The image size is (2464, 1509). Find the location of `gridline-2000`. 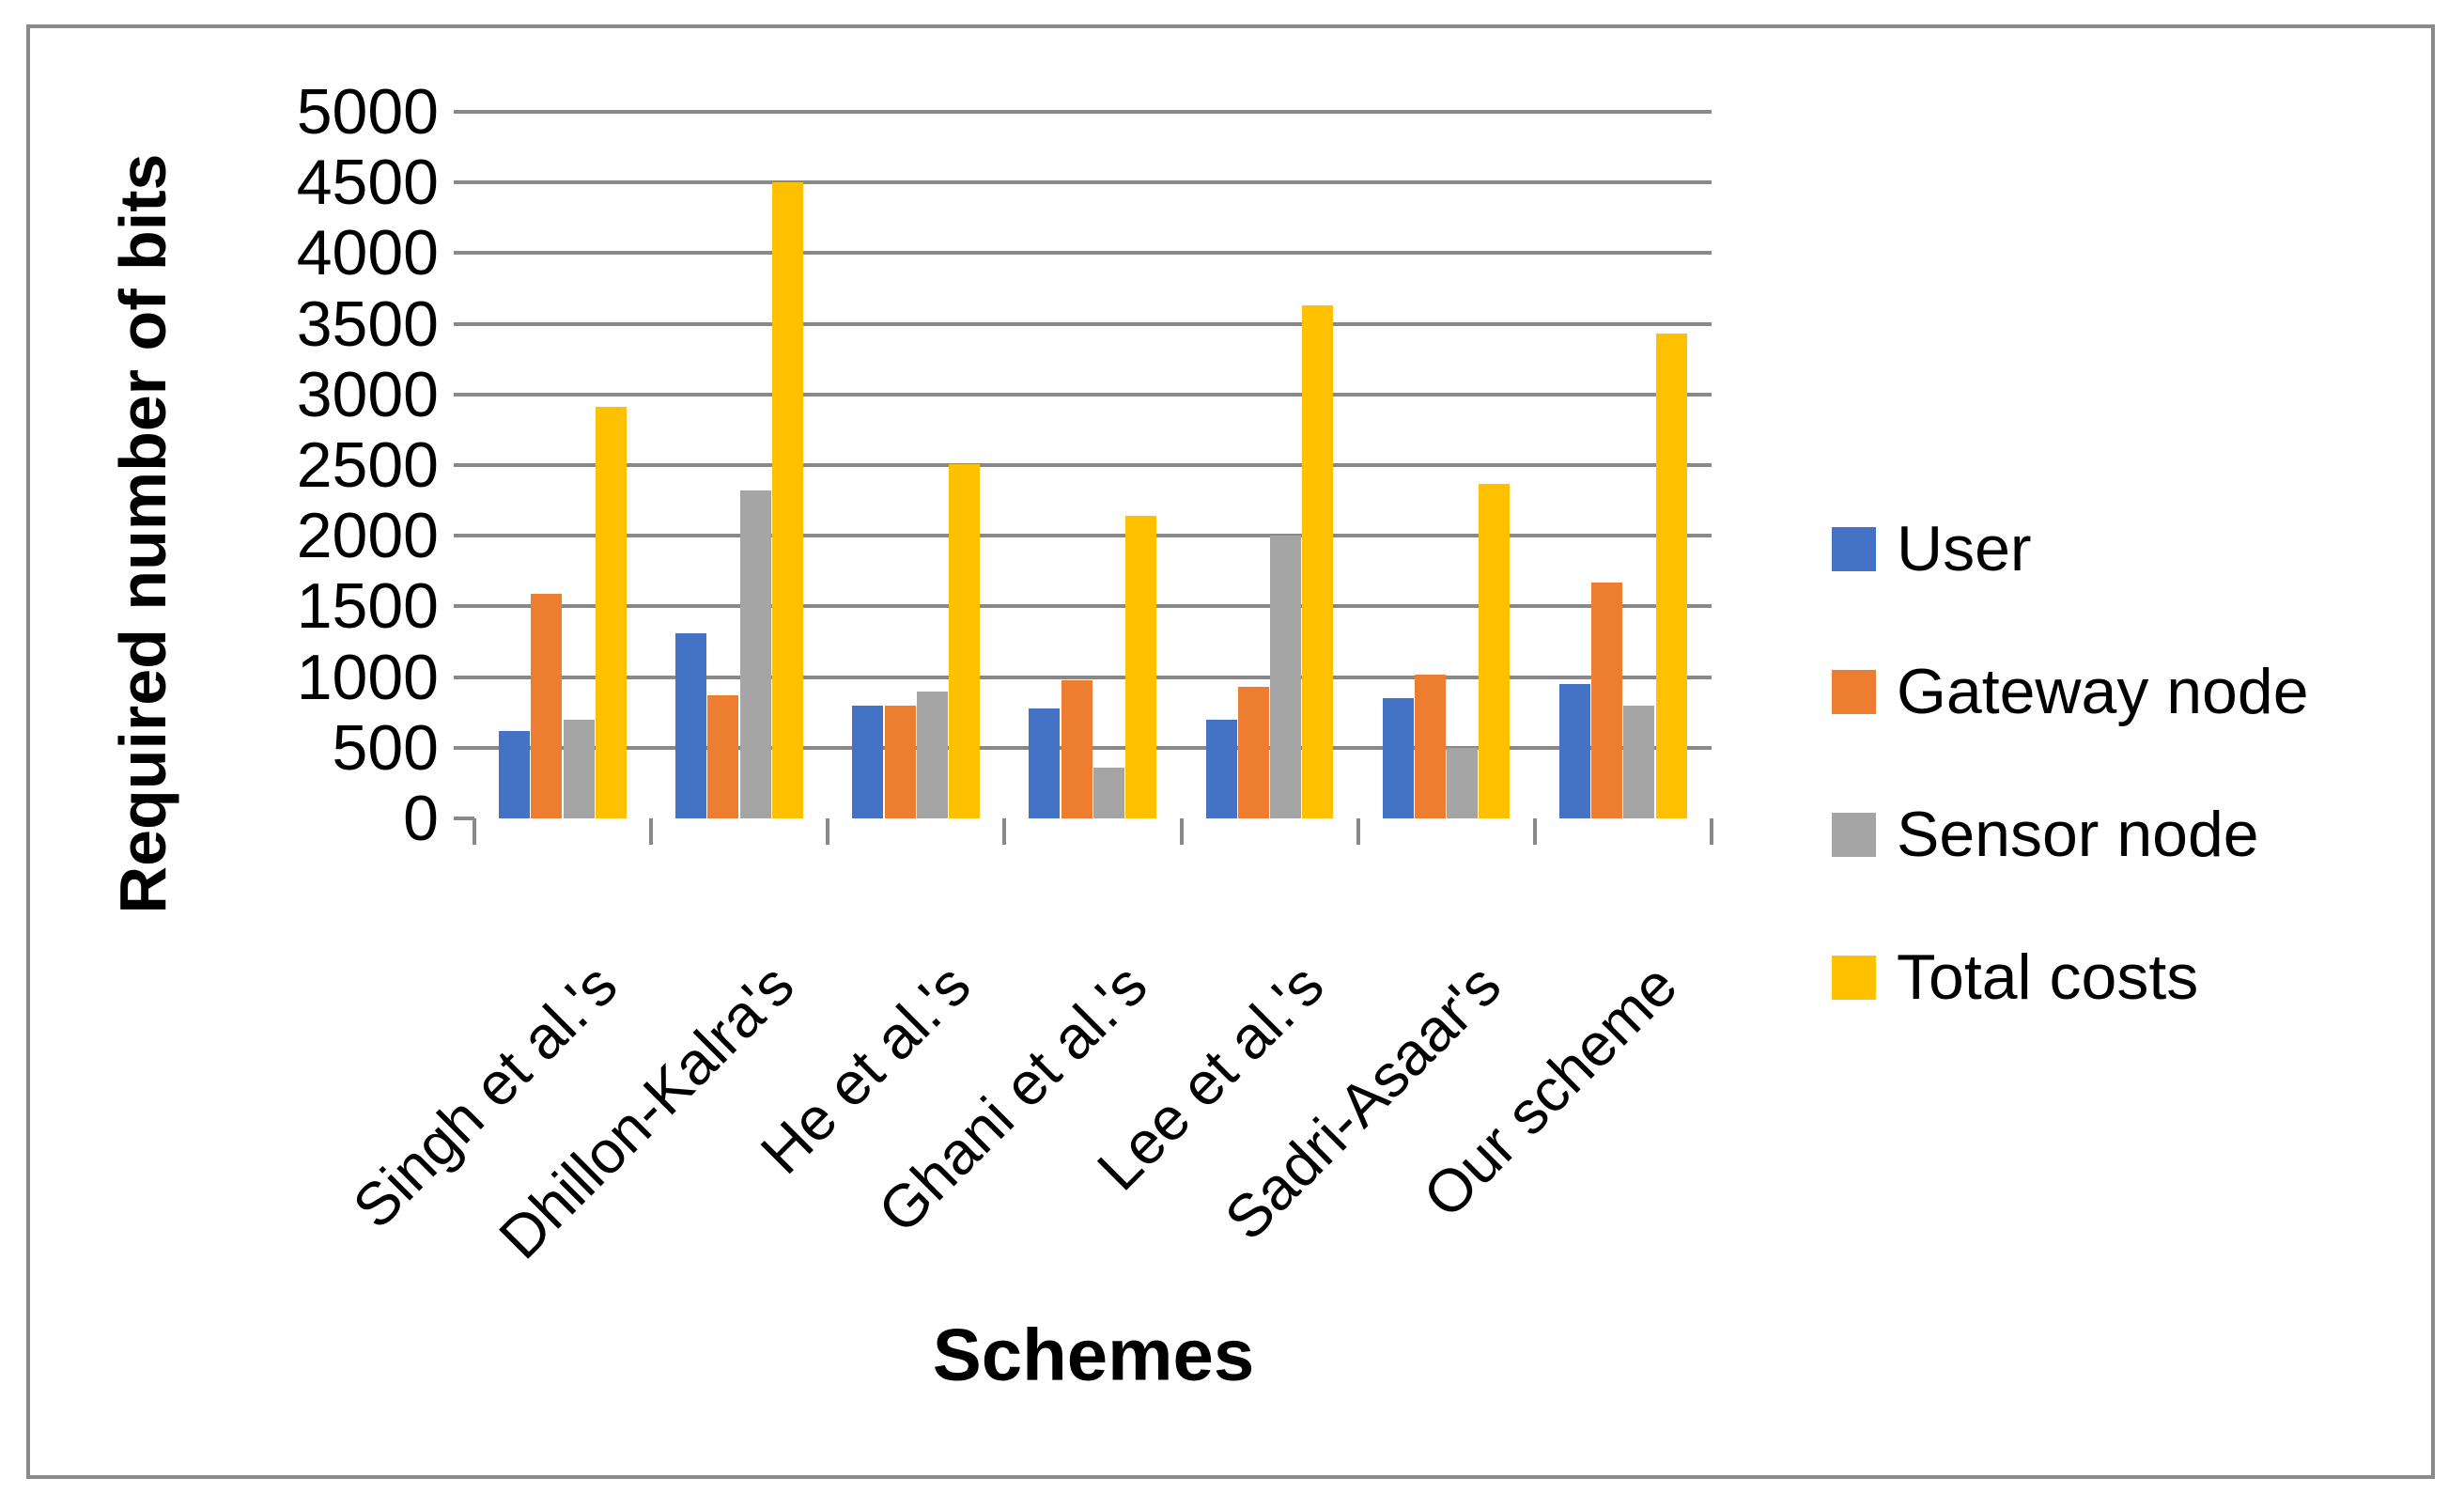

gridline-2000 is located at coordinates (1093, 536).